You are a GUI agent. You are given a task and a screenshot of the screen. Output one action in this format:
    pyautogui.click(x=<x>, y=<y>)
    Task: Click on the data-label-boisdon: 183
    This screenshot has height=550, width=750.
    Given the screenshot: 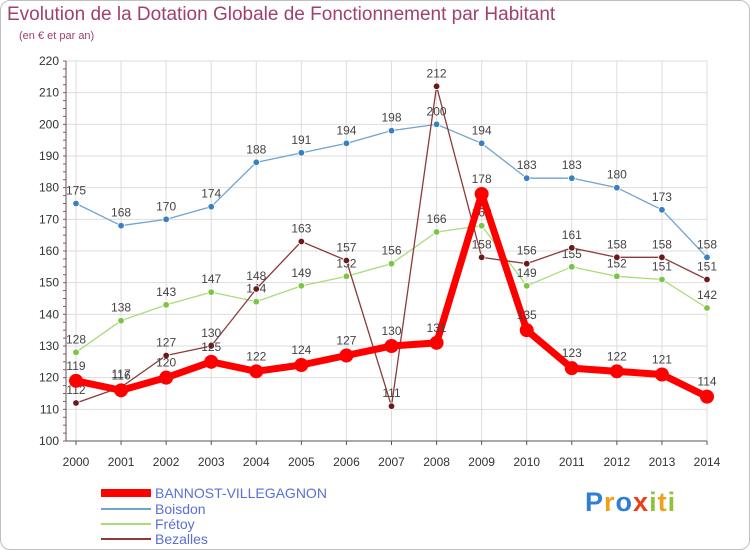 What is the action you would take?
    pyautogui.click(x=572, y=165)
    